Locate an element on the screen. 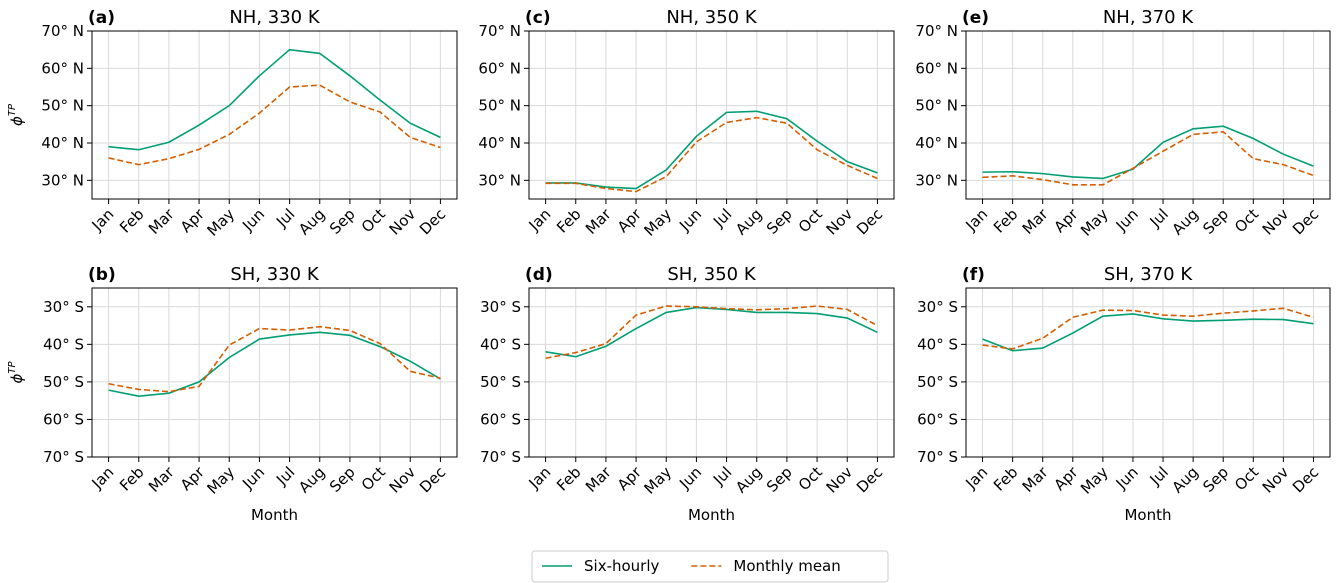 This screenshot has width=1341, height=583. panel-title: NH, 350 K is located at coordinates (712, 17).